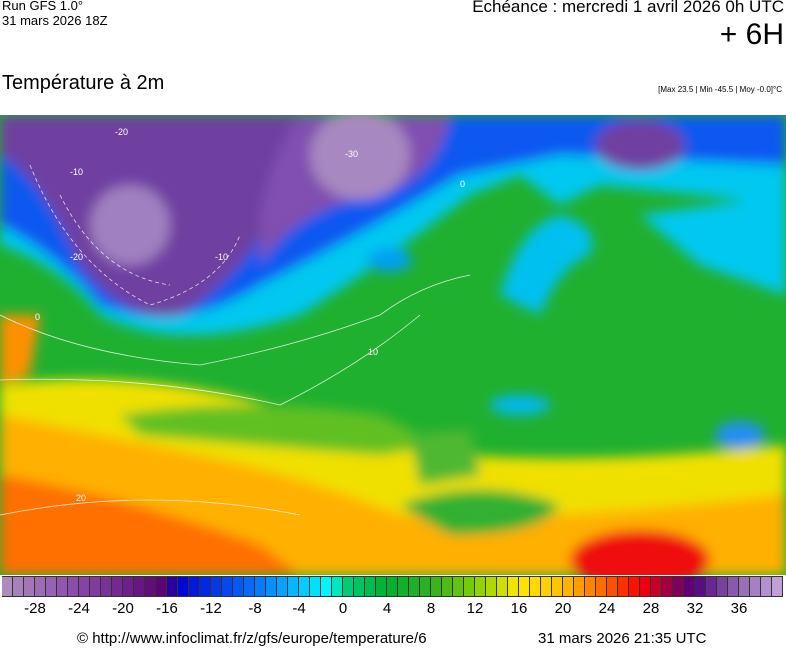 The width and height of the screenshot is (786, 648). Describe the element at coordinates (20, 350) in the screenshot. I see `zone-subtropical-orange-left` at that location.